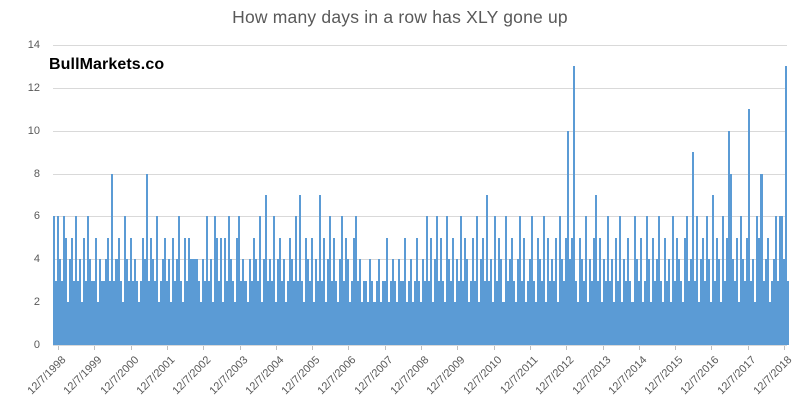  Describe the element at coordinates (700, 376) in the screenshot. I see `x-tick-label-12-7-2016: 12/7/2016` at that location.